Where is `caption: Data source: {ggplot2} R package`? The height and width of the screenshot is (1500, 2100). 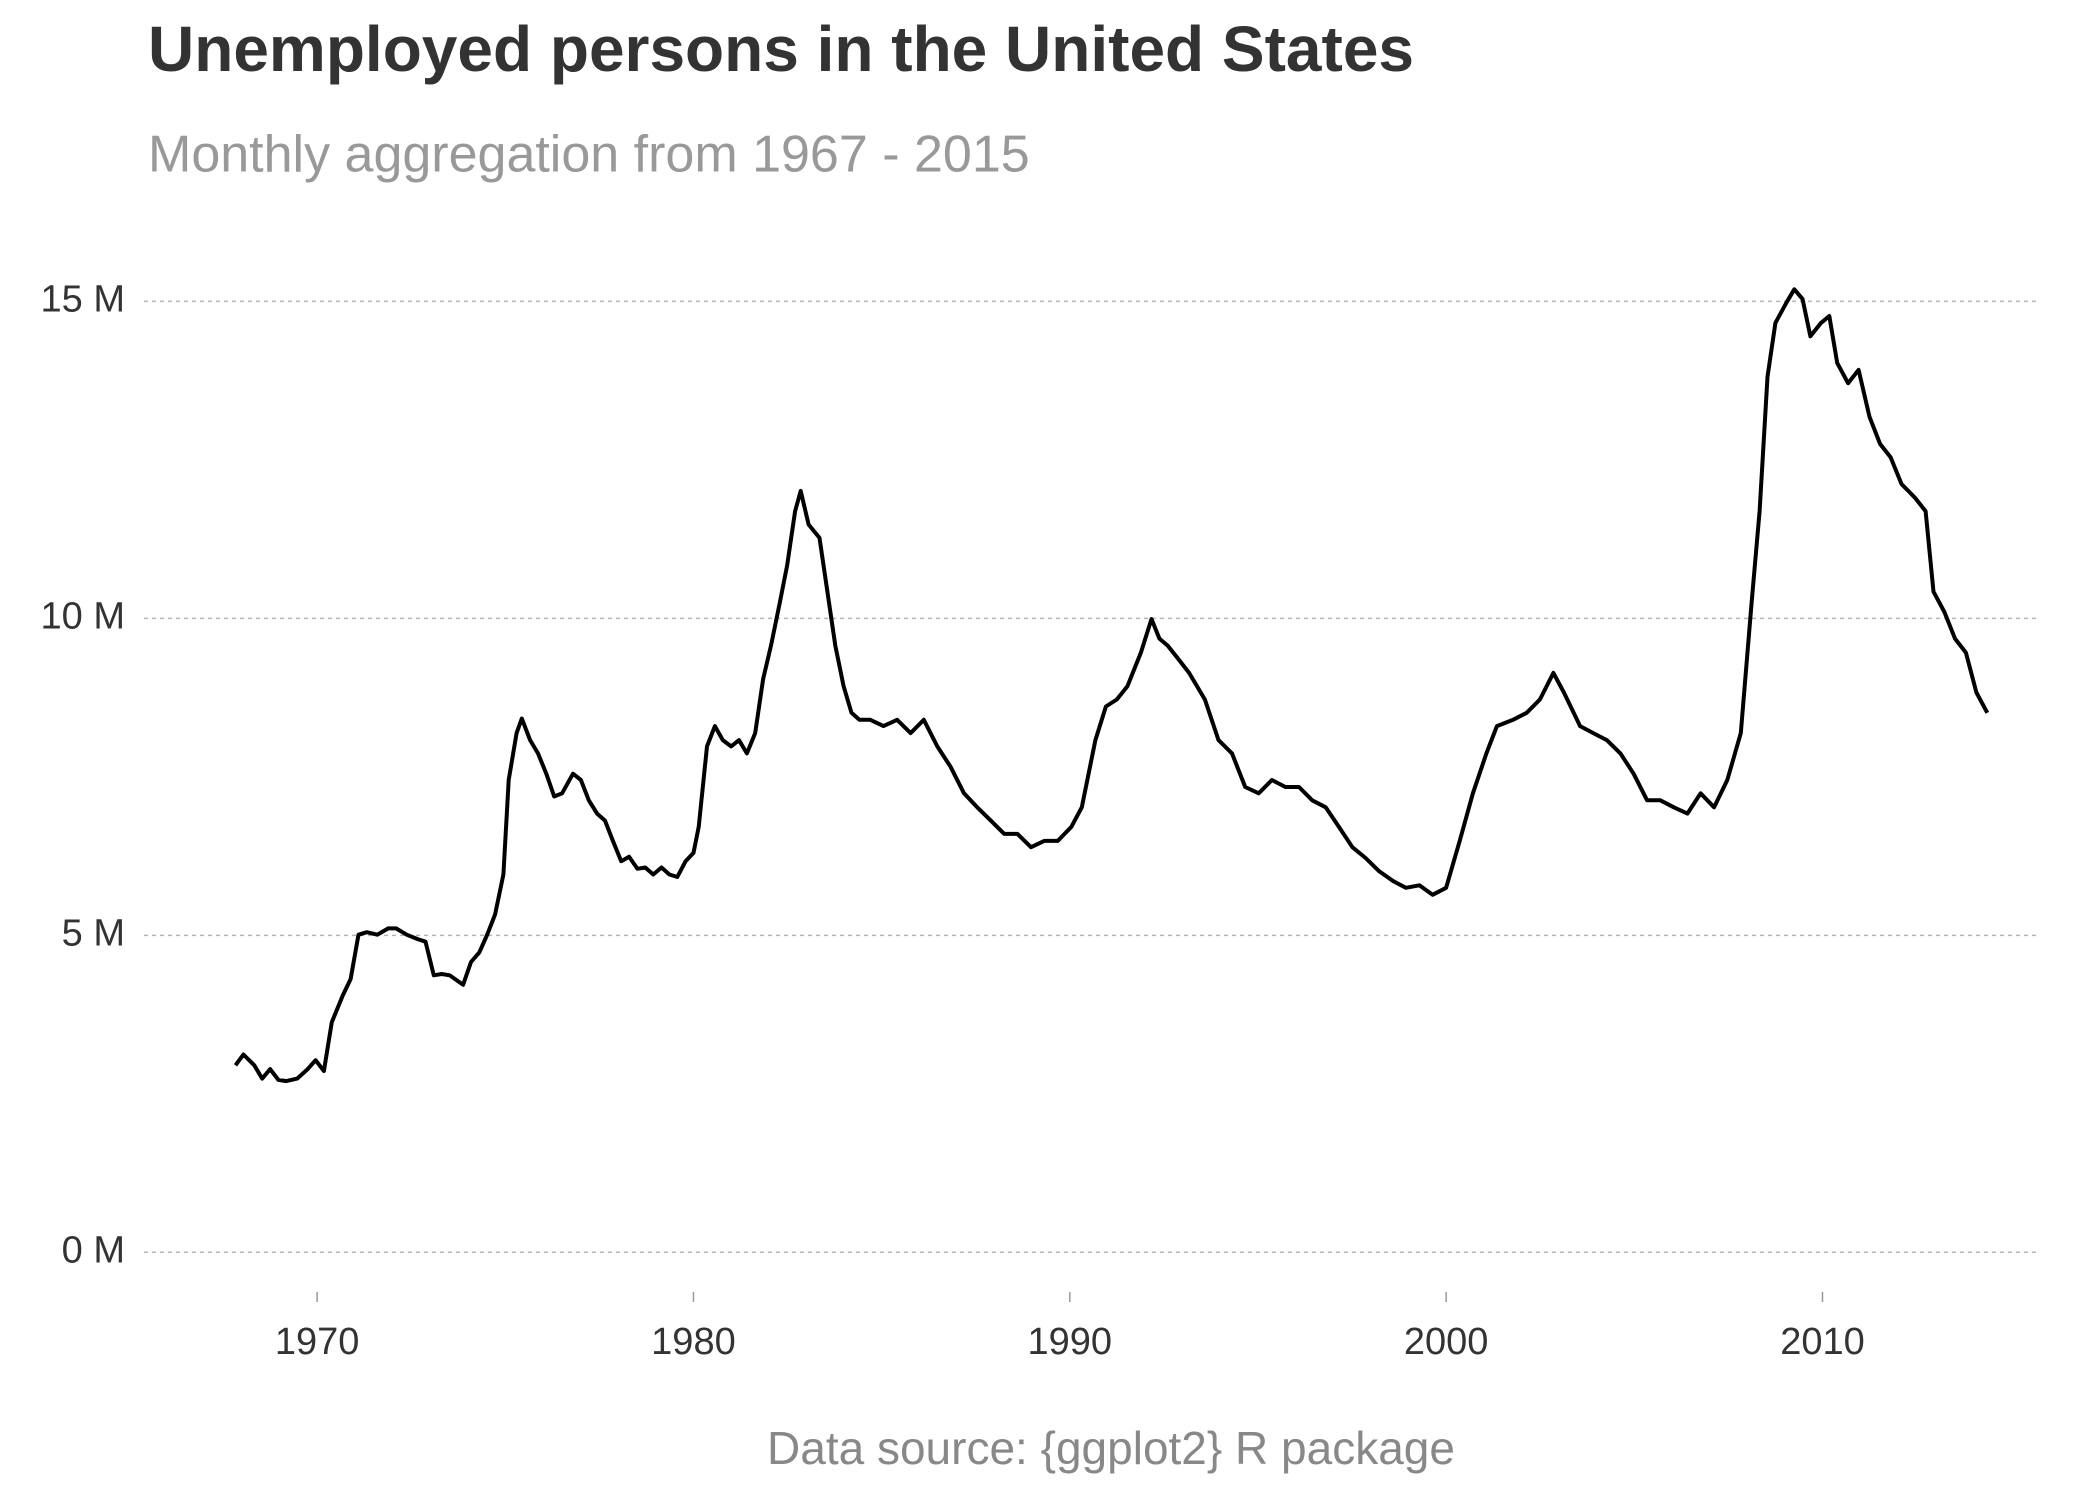
caption: Data source: {ggplot2} R package is located at coordinates (1111, 1448).